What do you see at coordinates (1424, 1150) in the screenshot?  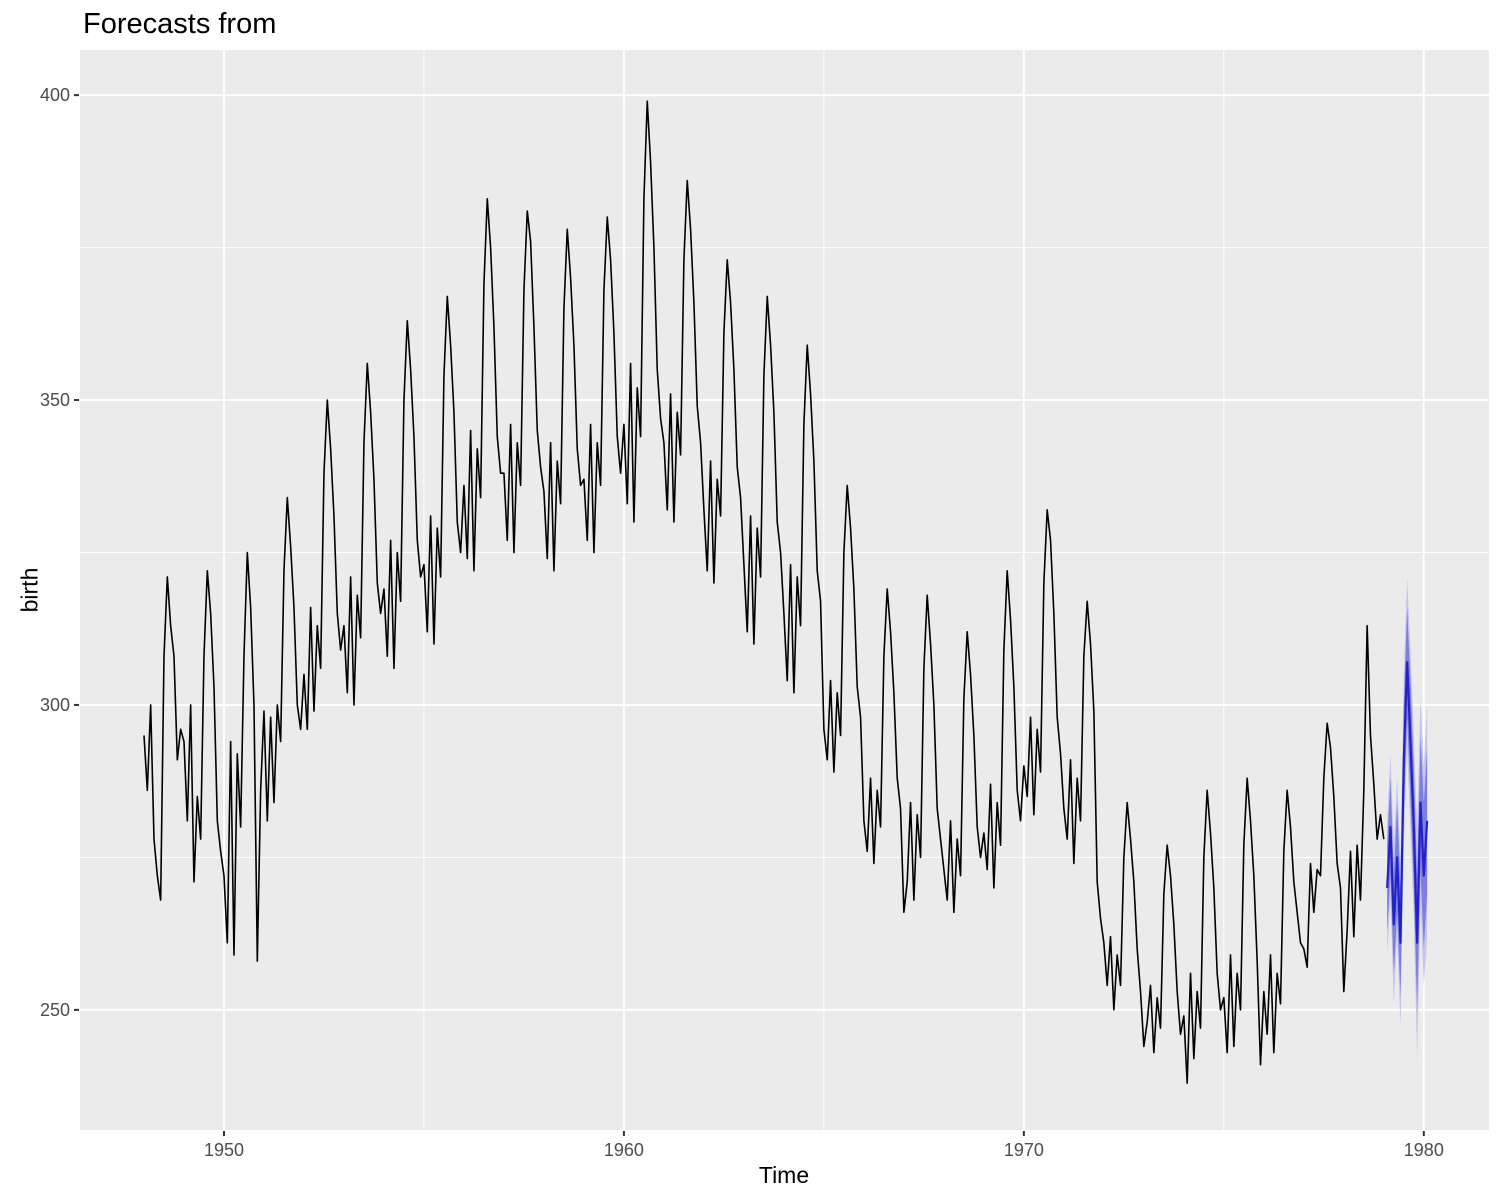 I see `x-tick-label: 1980` at bounding box center [1424, 1150].